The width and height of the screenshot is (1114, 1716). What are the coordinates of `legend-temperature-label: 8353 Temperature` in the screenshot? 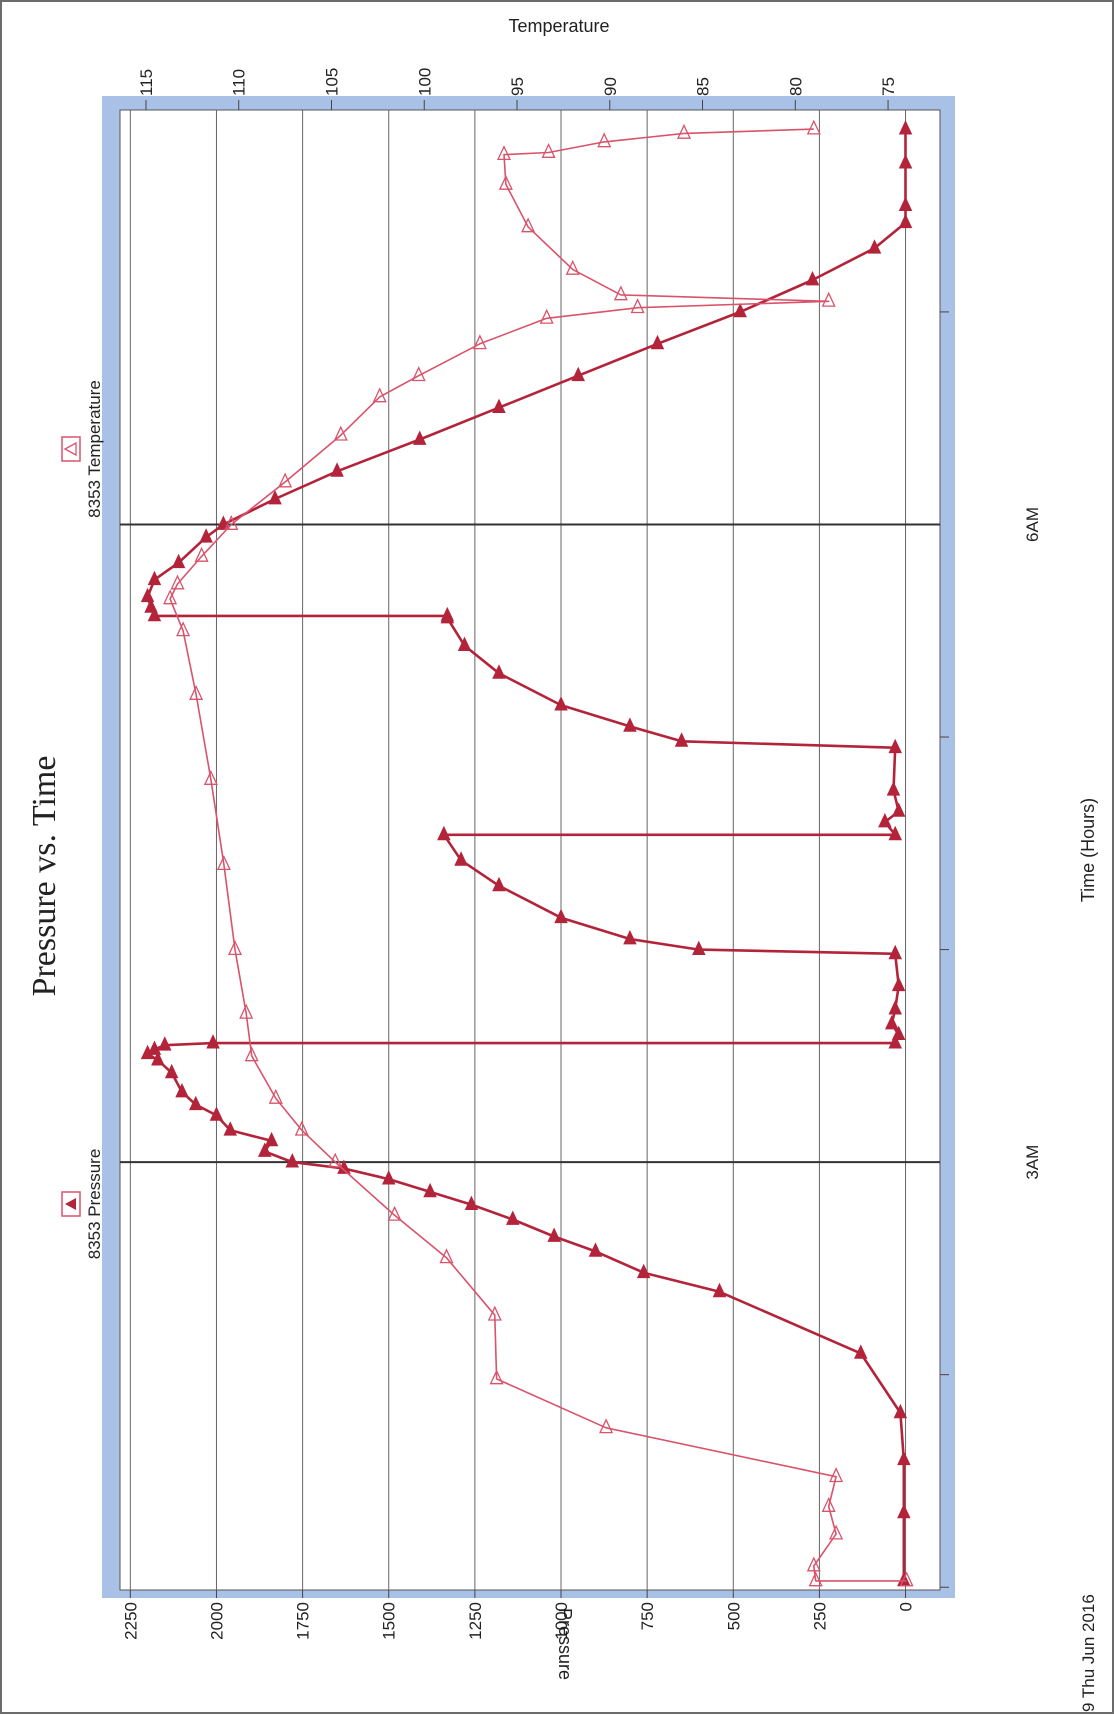 It's located at (94, 449).